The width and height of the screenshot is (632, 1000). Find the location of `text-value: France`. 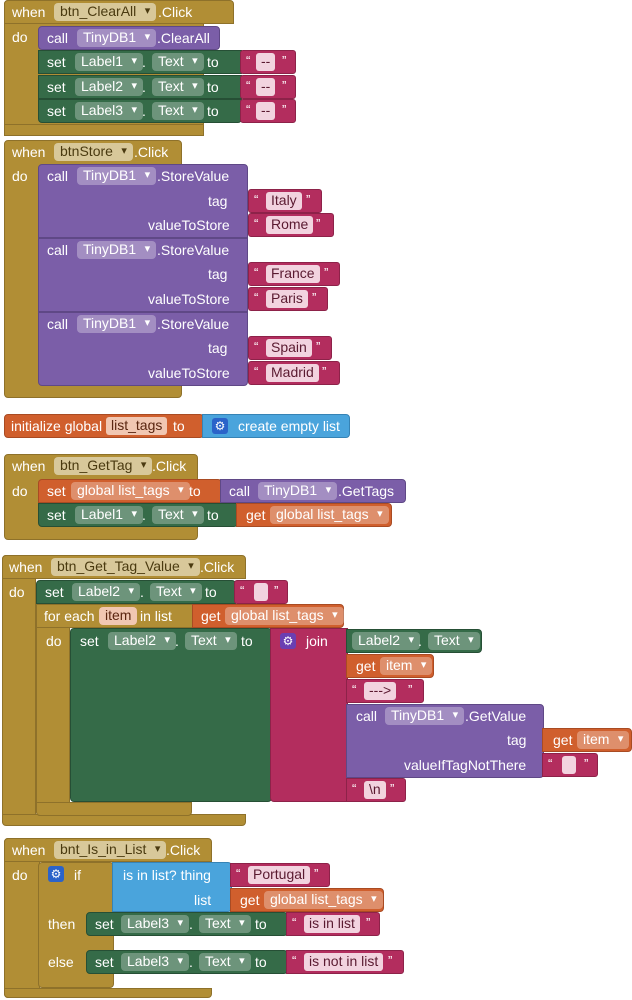

text-value: France is located at coordinates (293, 274).